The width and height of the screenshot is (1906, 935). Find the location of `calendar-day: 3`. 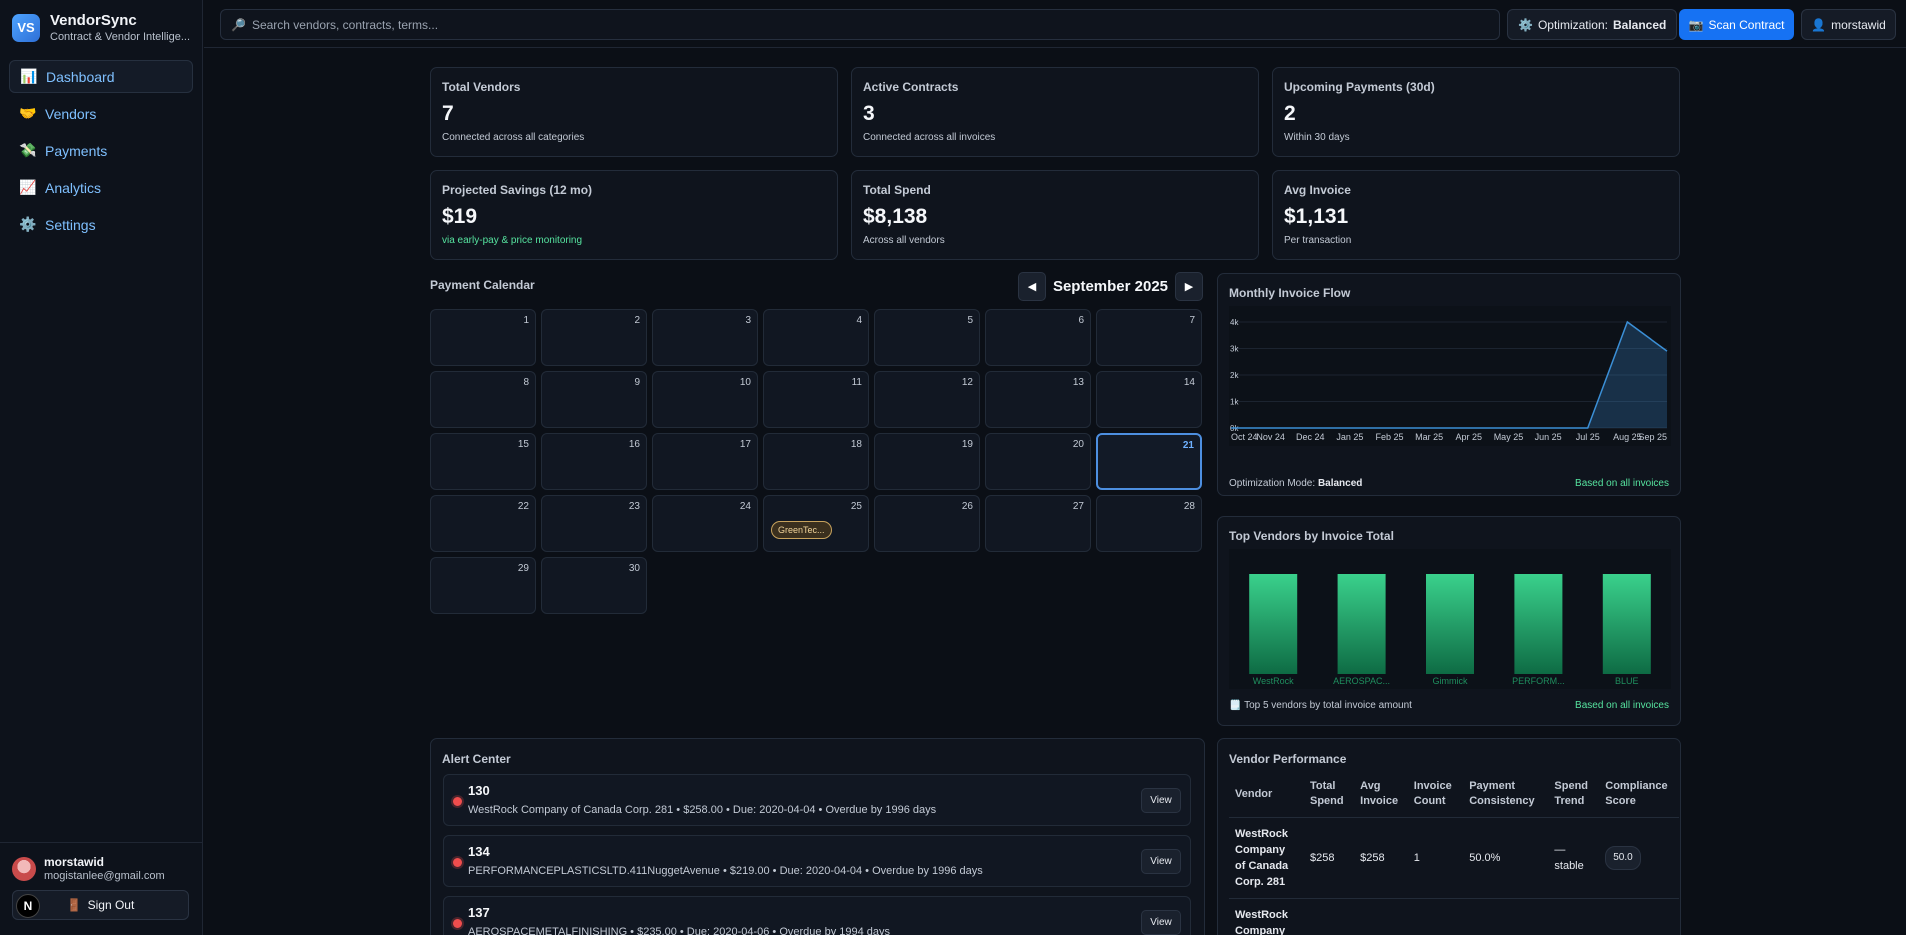

calendar-day: 3 is located at coordinates (705, 337).